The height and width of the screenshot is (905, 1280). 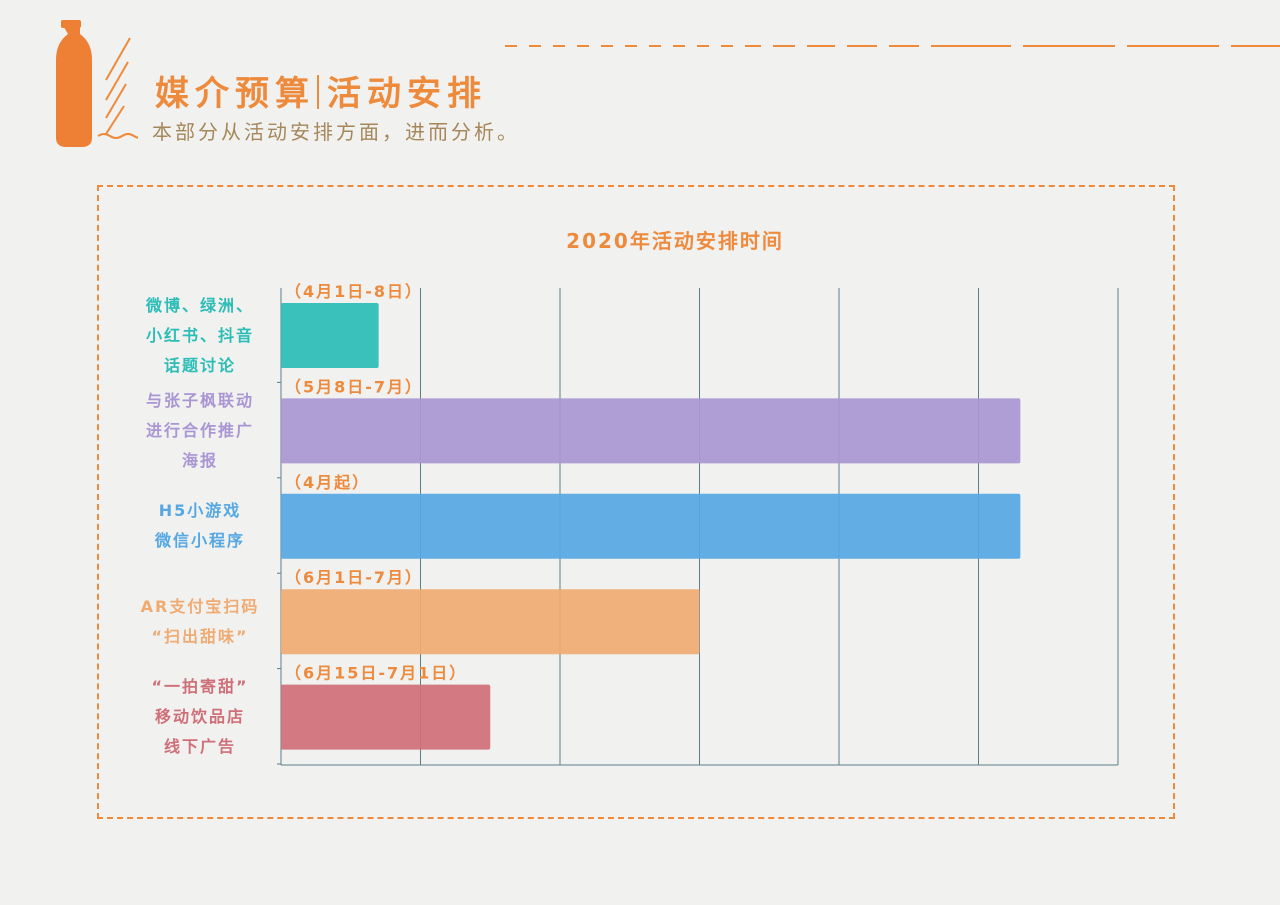 I want to click on bar-label-3: （4月起）, so click(x=327, y=482).